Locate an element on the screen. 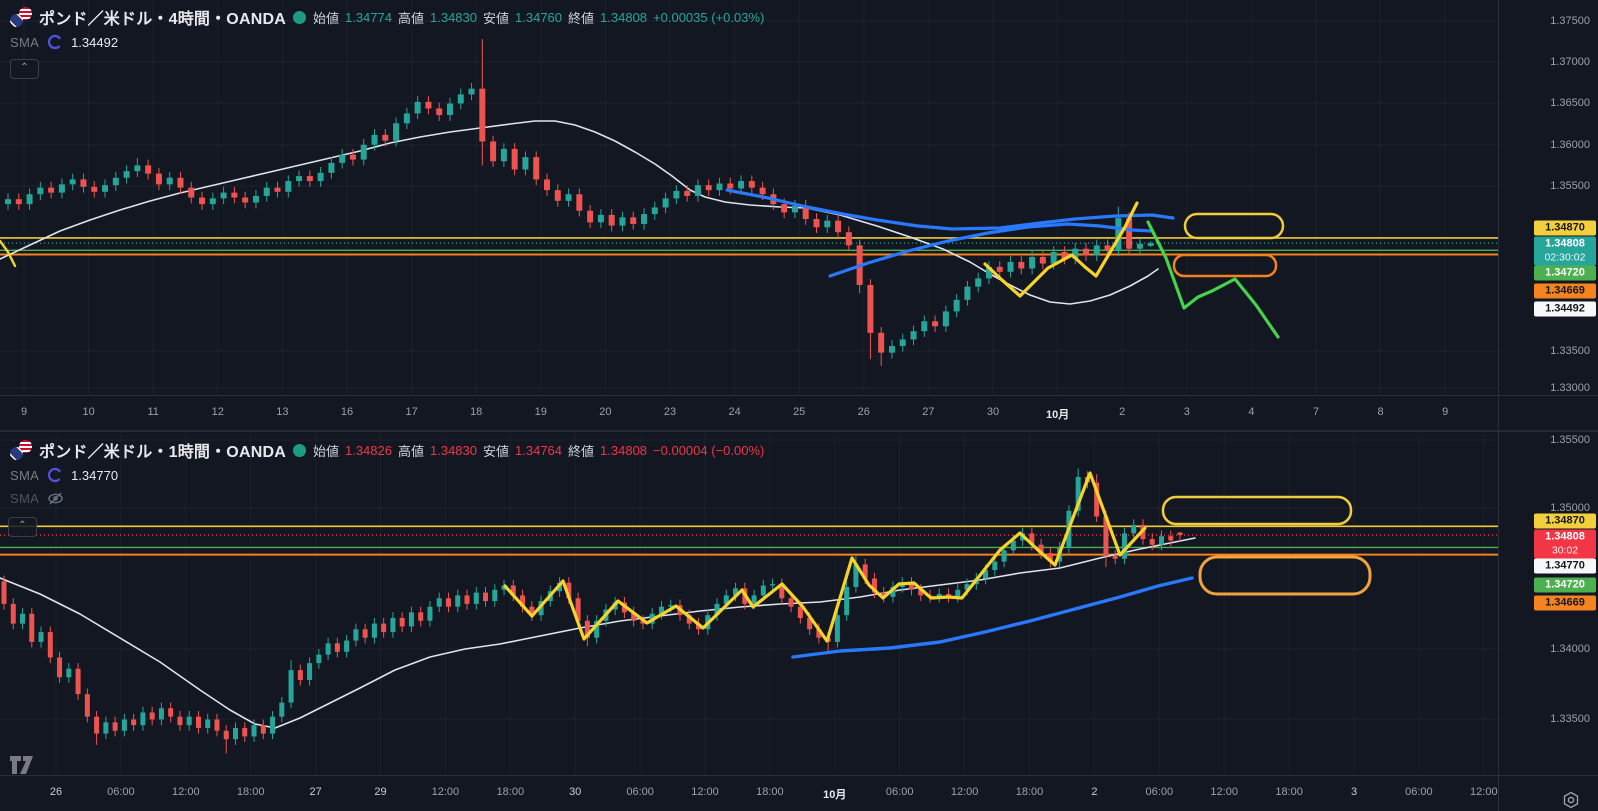 The width and height of the screenshot is (1598, 811). sma-hidden-legend-row: SMA is located at coordinates (387, 498).